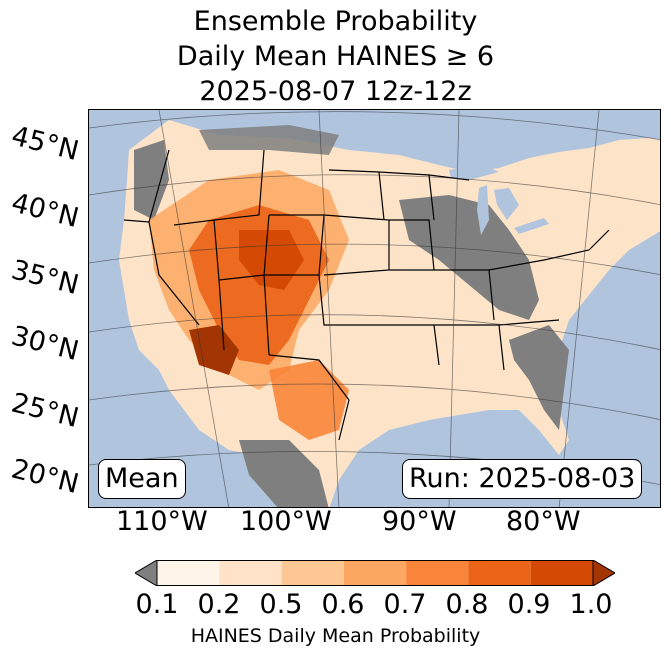  What do you see at coordinates (45, 144) in the screenshot?
I see `lat-label-45: 45°N` at bounding box center [45, 144].